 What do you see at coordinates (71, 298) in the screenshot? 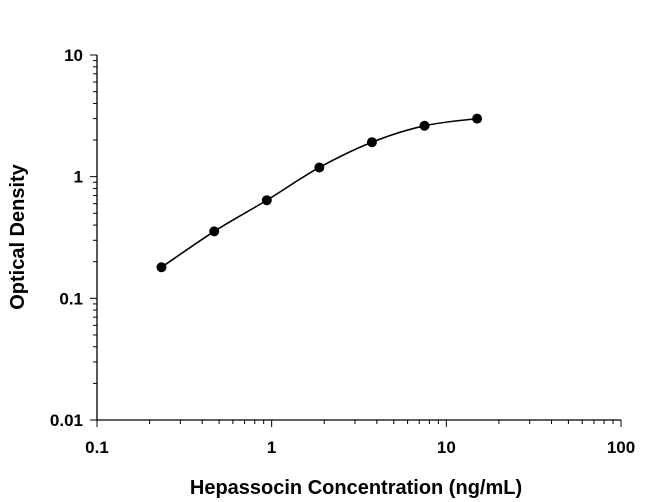
I see `y-tick-label: 0.1` at bounding box center [71, 298].